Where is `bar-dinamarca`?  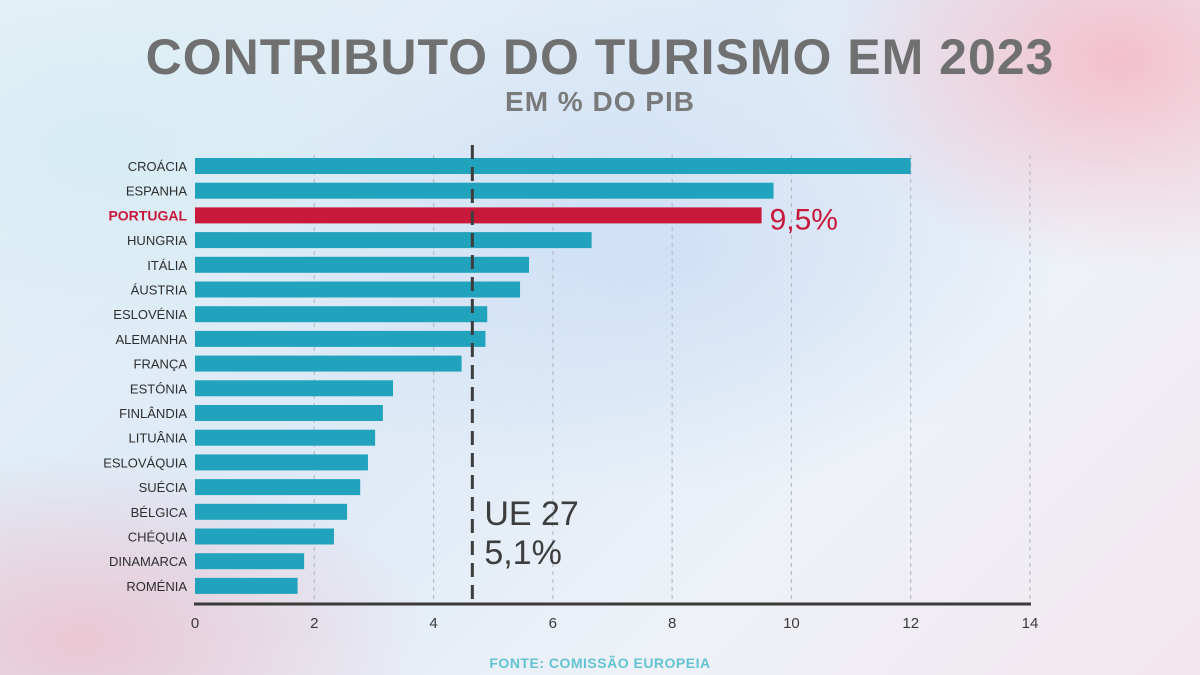 bar-dinamarca is located at coordinates (250, 561).